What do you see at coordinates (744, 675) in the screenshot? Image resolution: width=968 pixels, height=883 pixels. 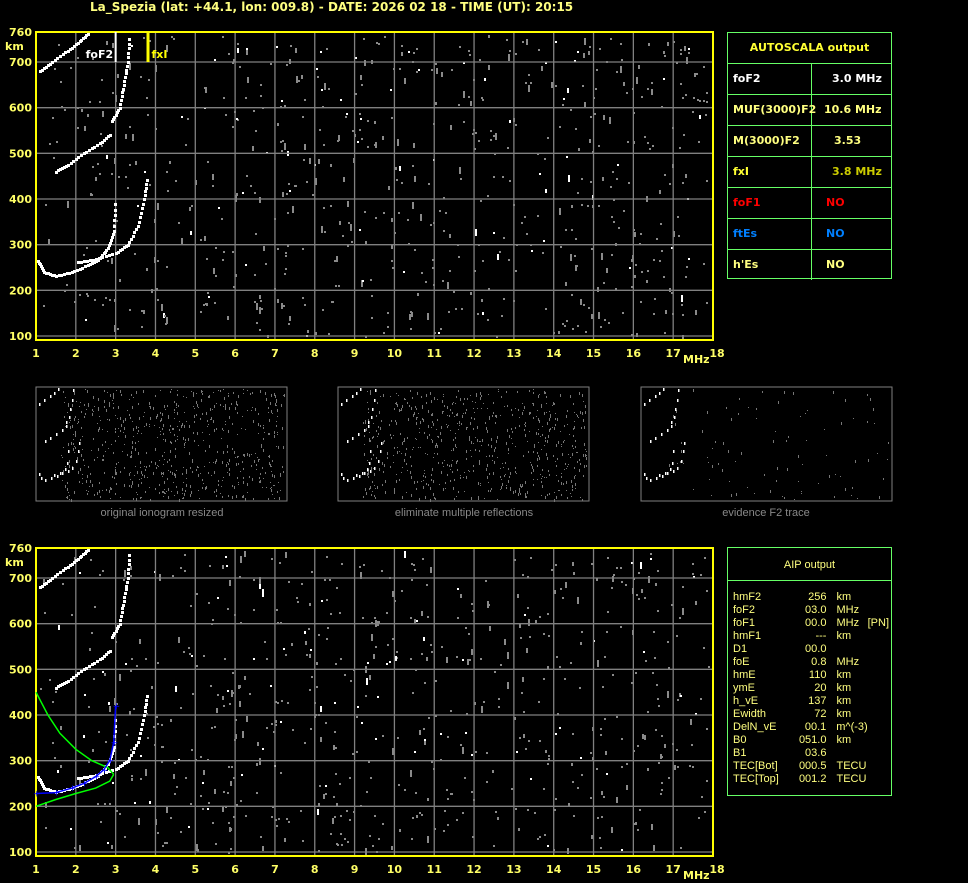 I see `aip-key: hmE` at bounding box center [744, 675].